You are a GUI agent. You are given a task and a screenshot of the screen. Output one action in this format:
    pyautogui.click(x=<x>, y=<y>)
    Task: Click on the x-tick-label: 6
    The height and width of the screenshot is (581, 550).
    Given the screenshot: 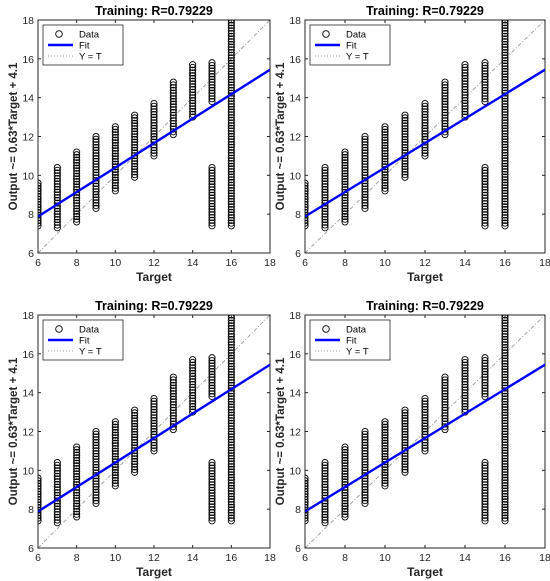 What is the action you would take?
    pyautogui.click(x=305, y=263)
    